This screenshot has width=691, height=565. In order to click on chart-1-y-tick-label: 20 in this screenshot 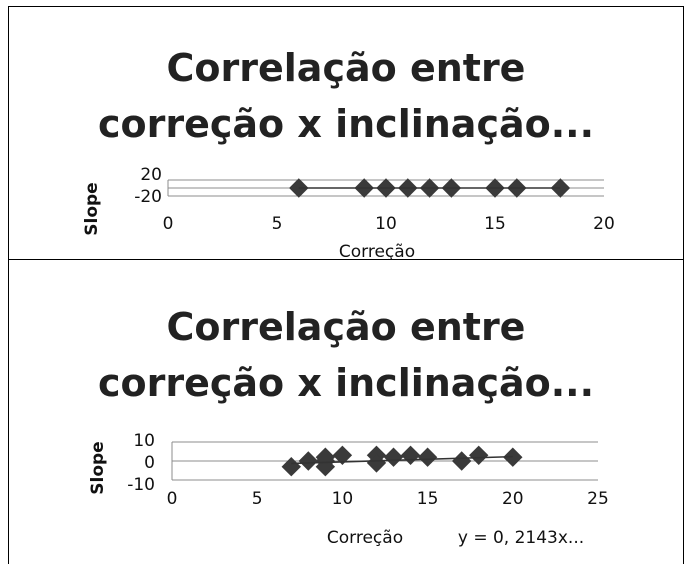, I will do `click(151, 175)`.